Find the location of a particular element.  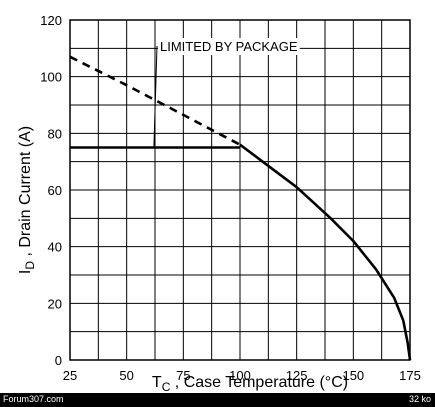

annotation-label: LIMITED BY PACKAGE is located at coordinates (229, 46).